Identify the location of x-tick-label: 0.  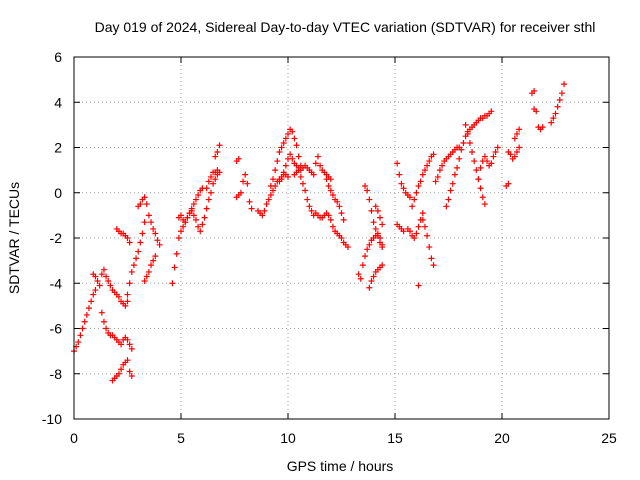
(74, 438).